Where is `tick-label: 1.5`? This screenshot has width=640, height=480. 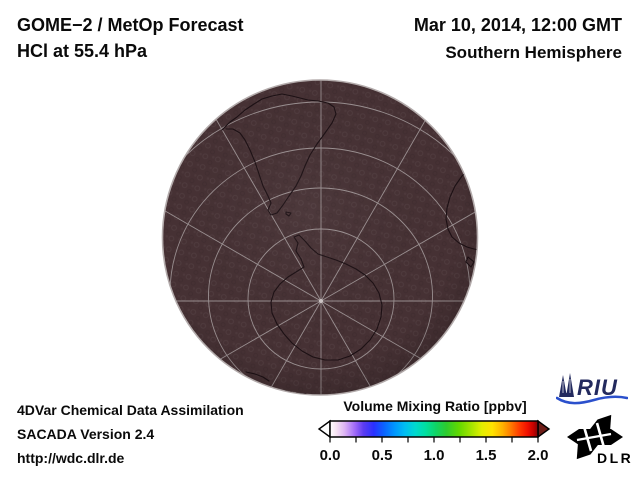 tick-label: 1.5 is located at coordinates (486, 455).